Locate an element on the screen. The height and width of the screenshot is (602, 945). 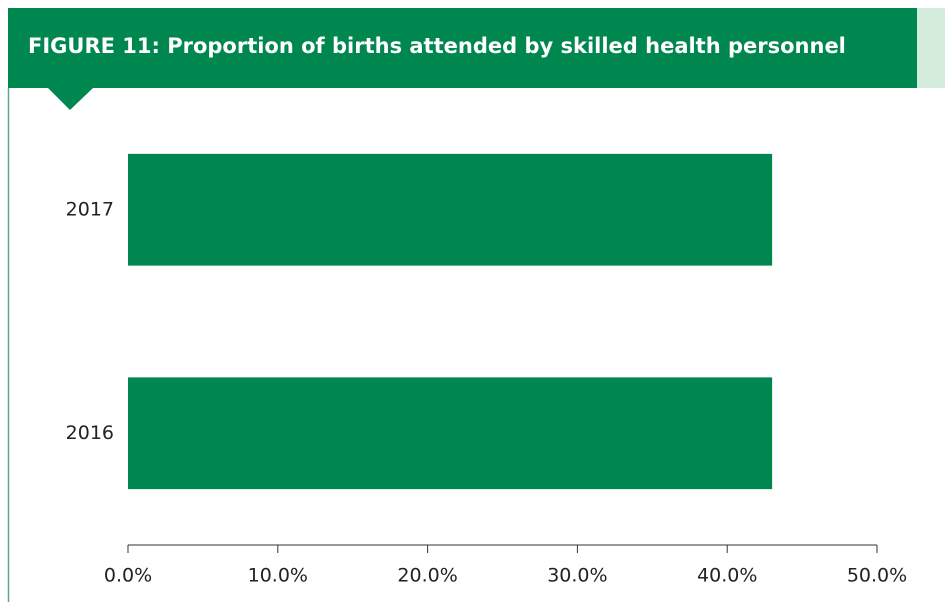
x-tick-label: 20.0% is located at coordinates (427, 576).